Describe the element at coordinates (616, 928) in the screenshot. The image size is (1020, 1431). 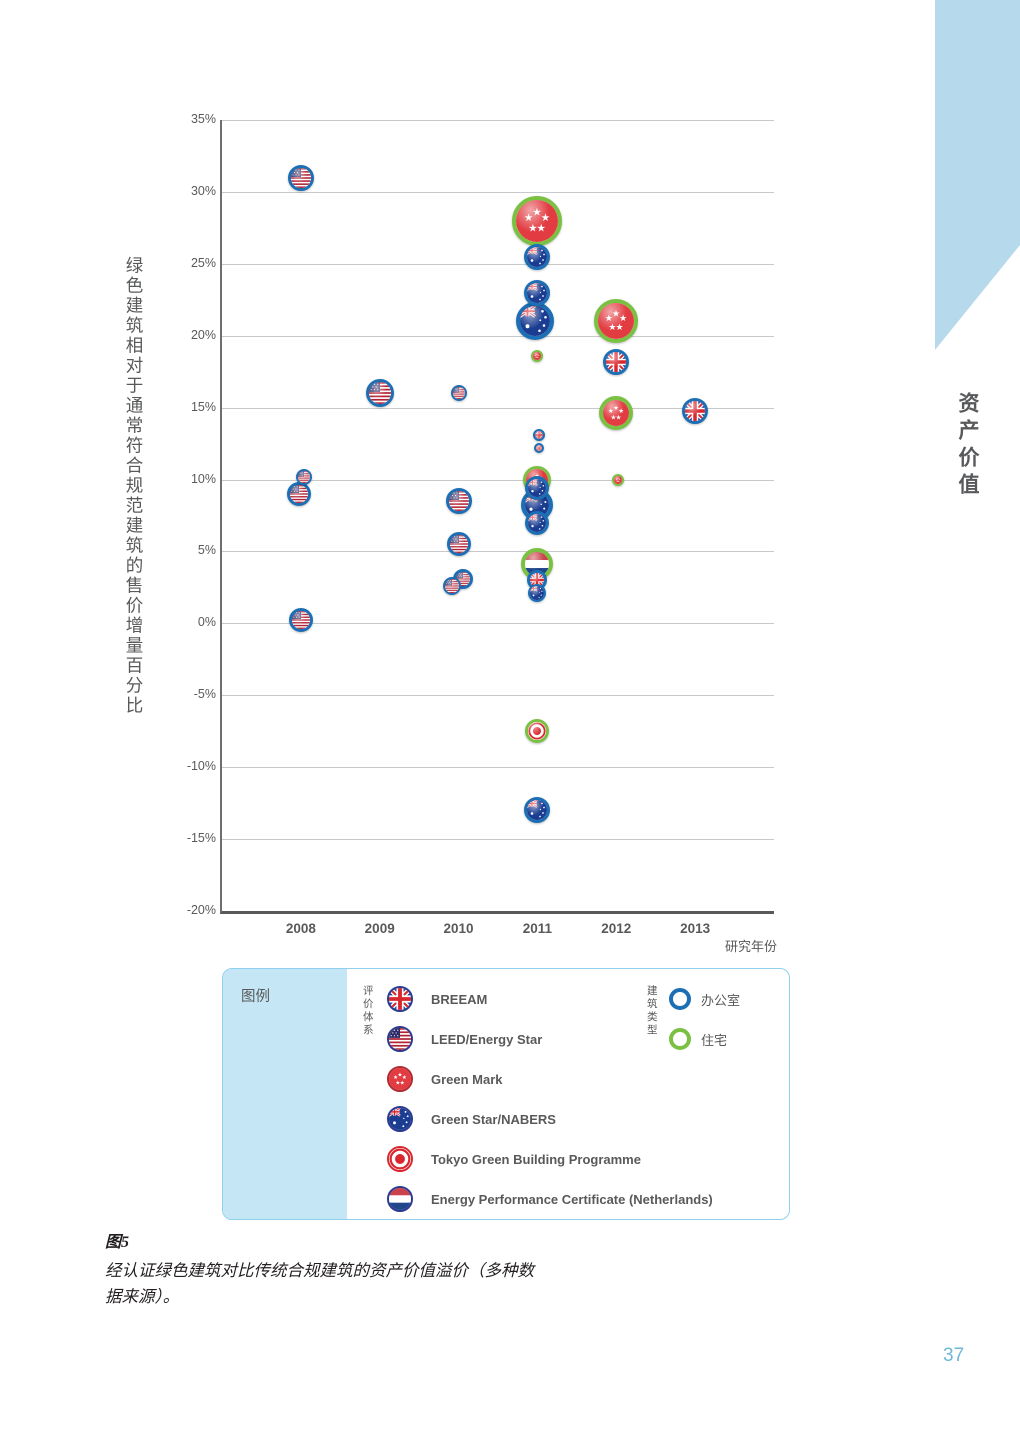
I see `x-tick-label: 2012` at that location.